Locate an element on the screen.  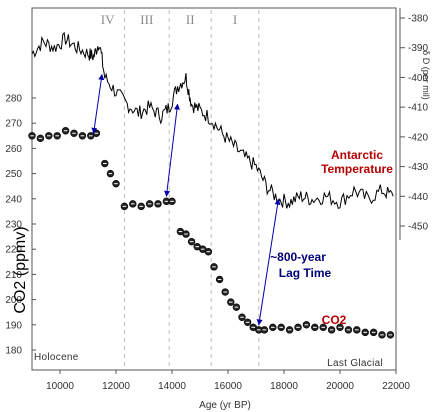
period-label-iii: III is located at coordinates (146, 19).